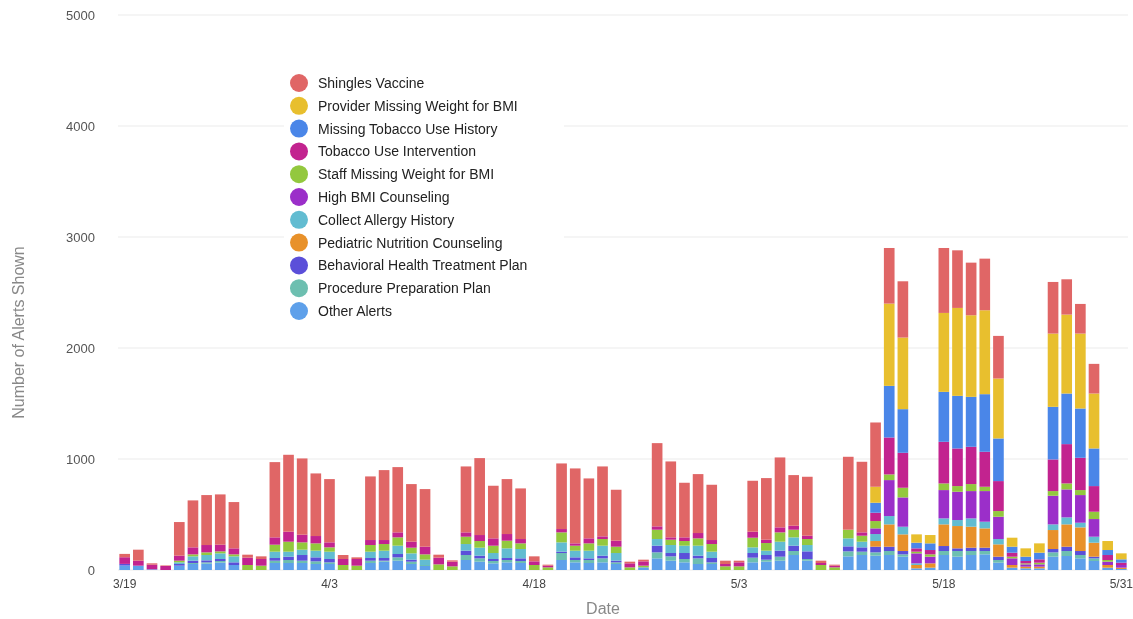 The height and width of the screenshot is (619, 1133). Describe the element at coordinates (603, 608) in the screenshot. I see `x-axis-title: Date` at that location.